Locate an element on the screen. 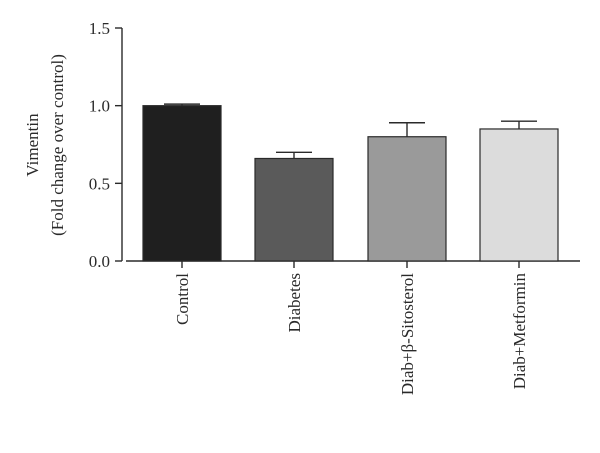  y-tick-label: 0.5 is located at coordinates (99, 183).